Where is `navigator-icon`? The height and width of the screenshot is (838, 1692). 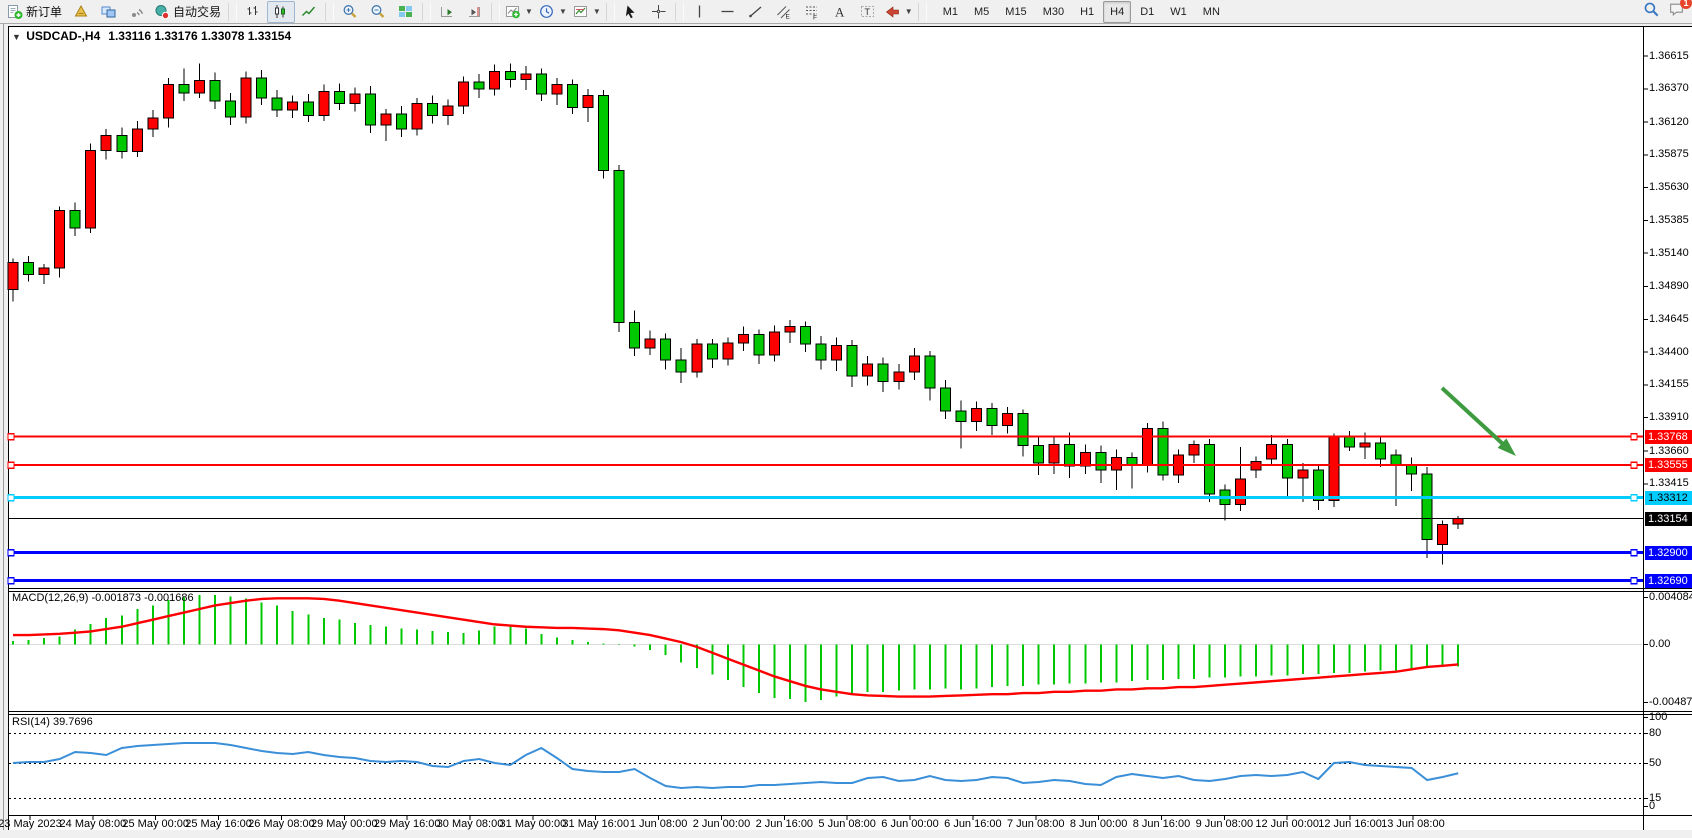 navigator-icon is located at coordinates (109, 12).